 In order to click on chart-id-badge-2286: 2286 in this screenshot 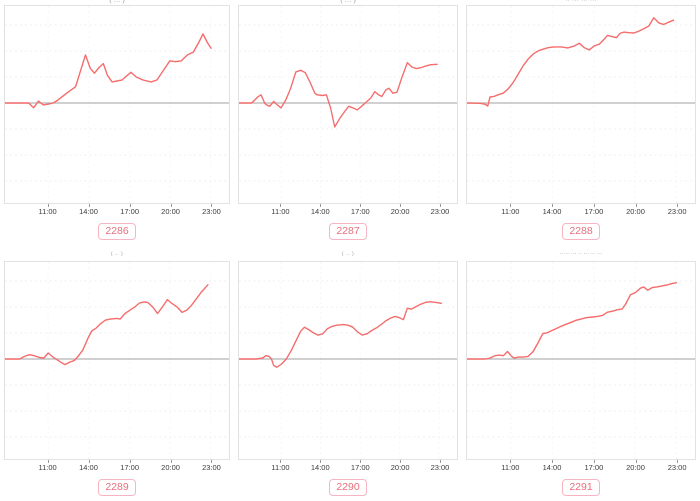, I will do `click(117, 231)`.